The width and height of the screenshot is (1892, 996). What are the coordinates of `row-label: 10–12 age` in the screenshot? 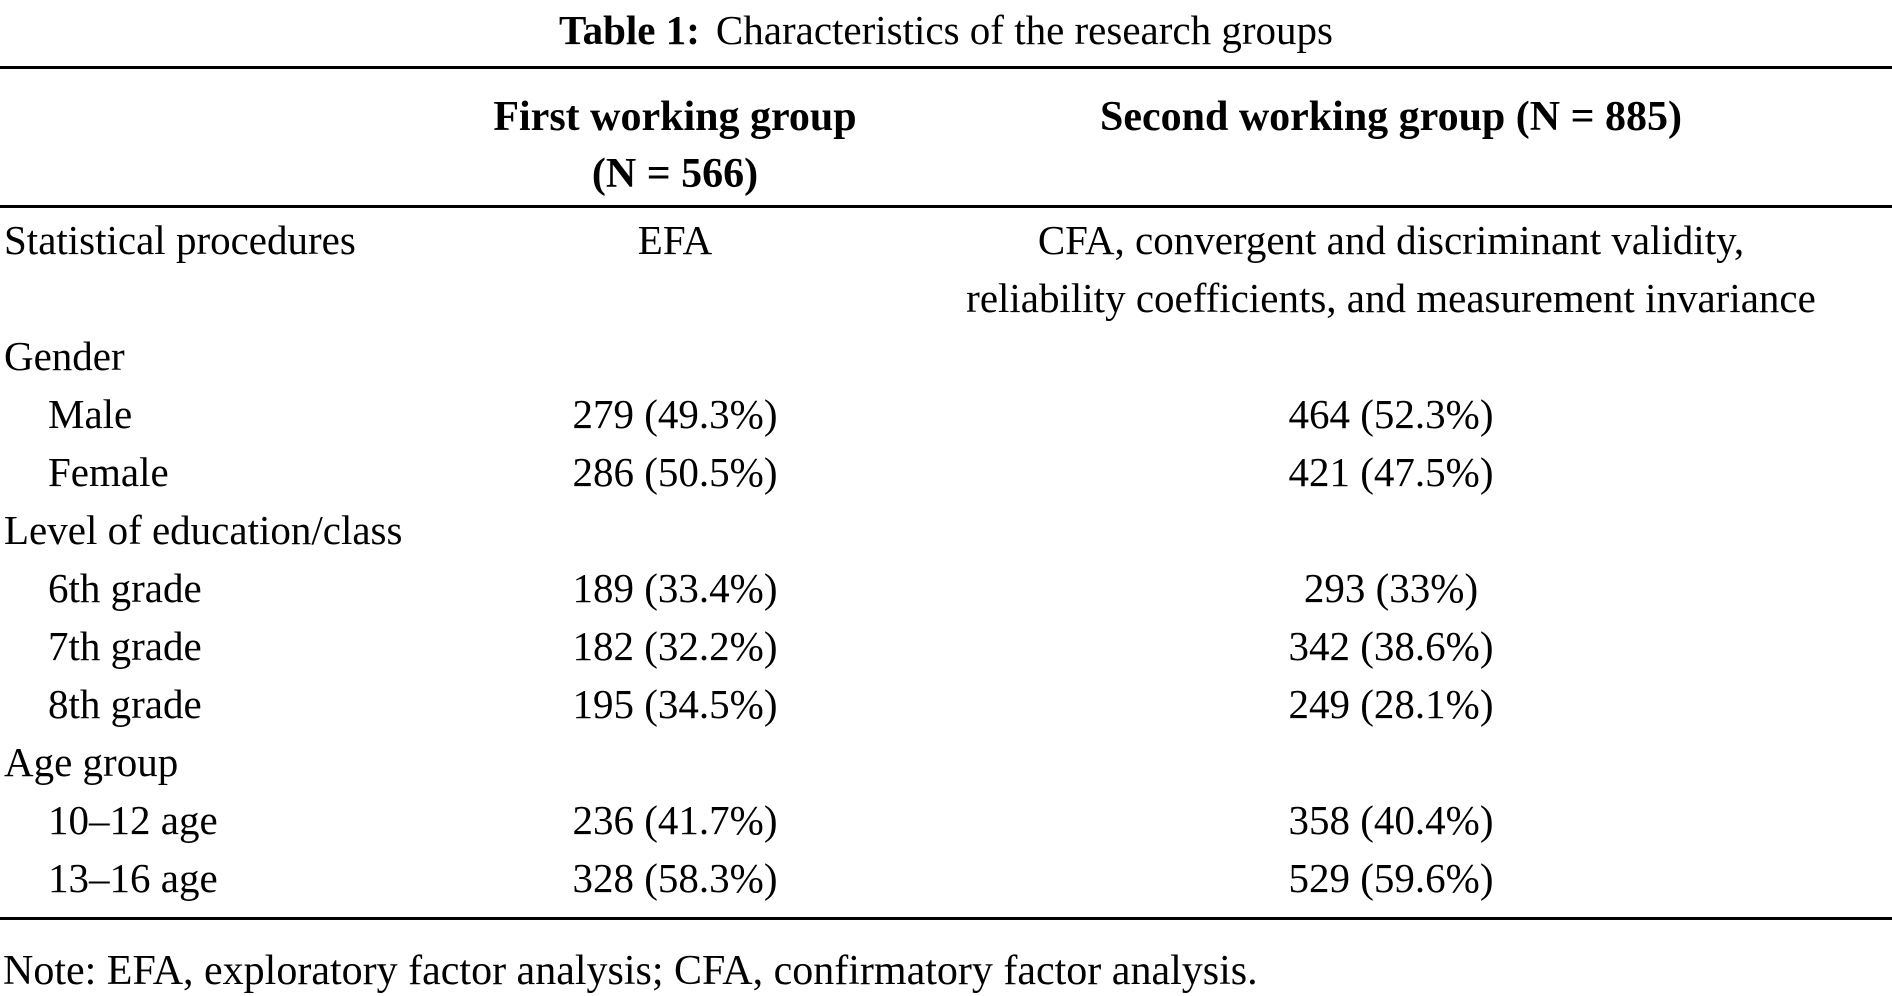 It's located at (133, 820).